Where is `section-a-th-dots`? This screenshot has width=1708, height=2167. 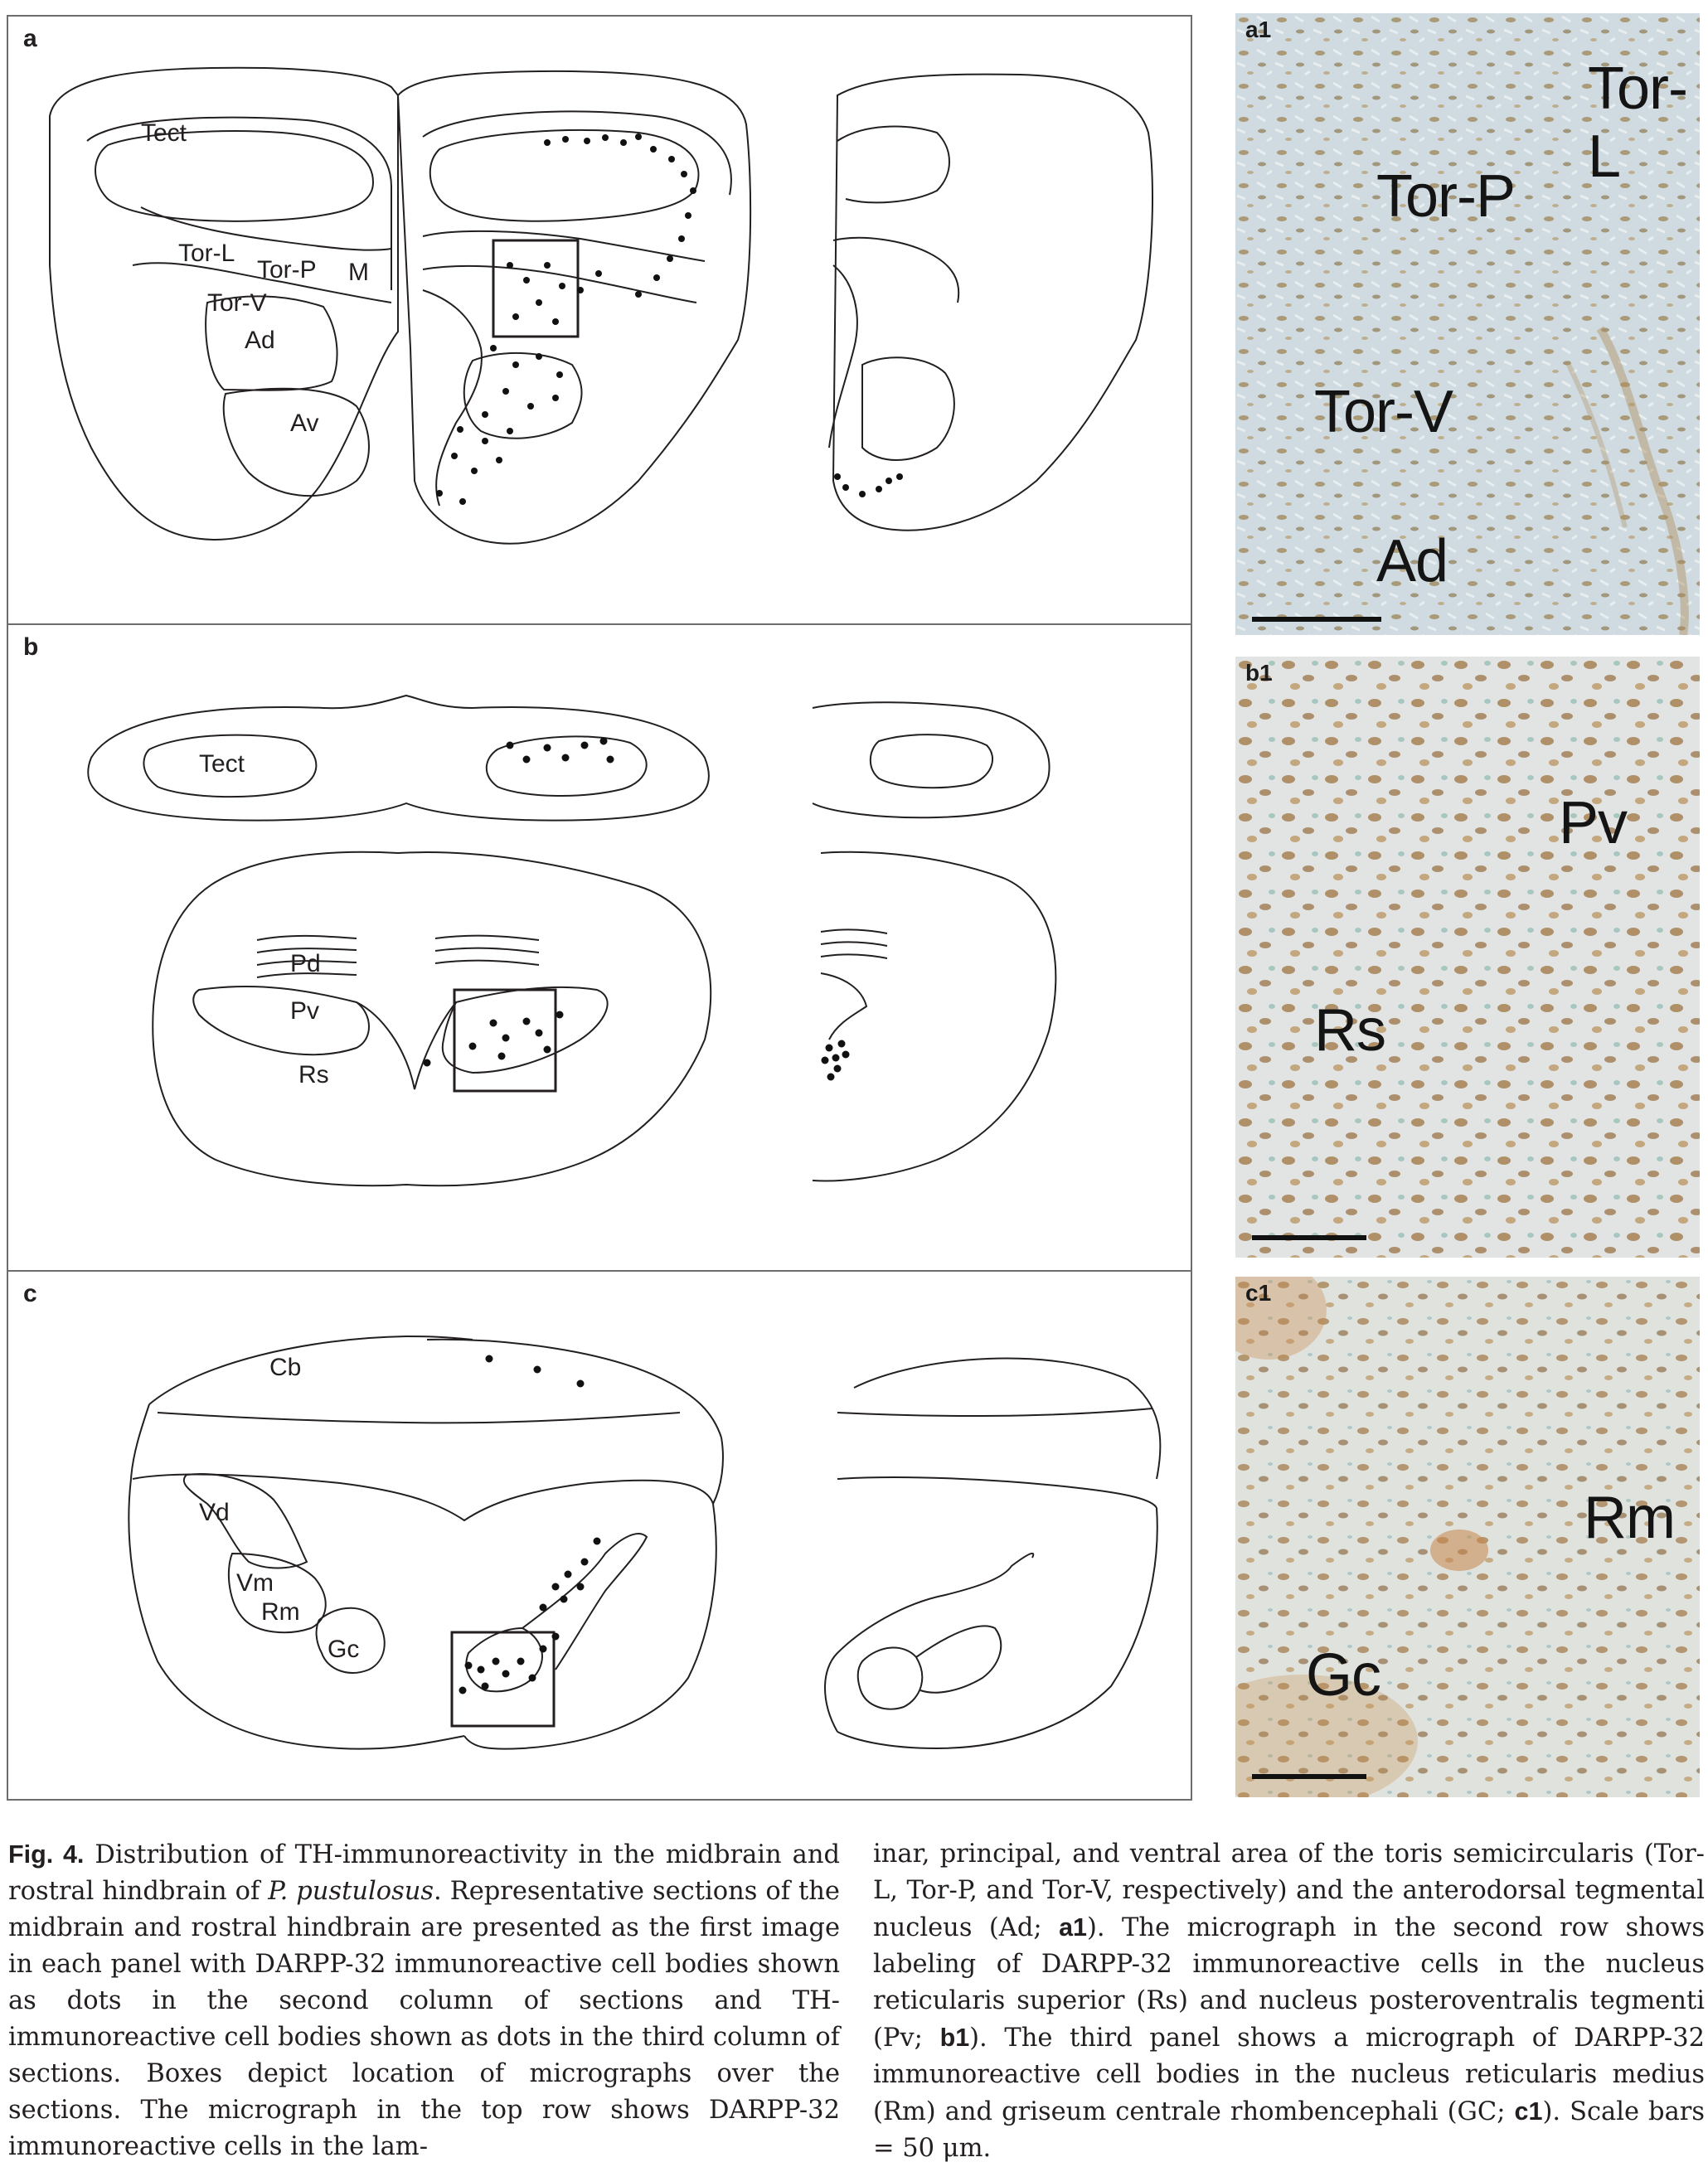 section-a-th-dots is located at coordinates (869, 485).